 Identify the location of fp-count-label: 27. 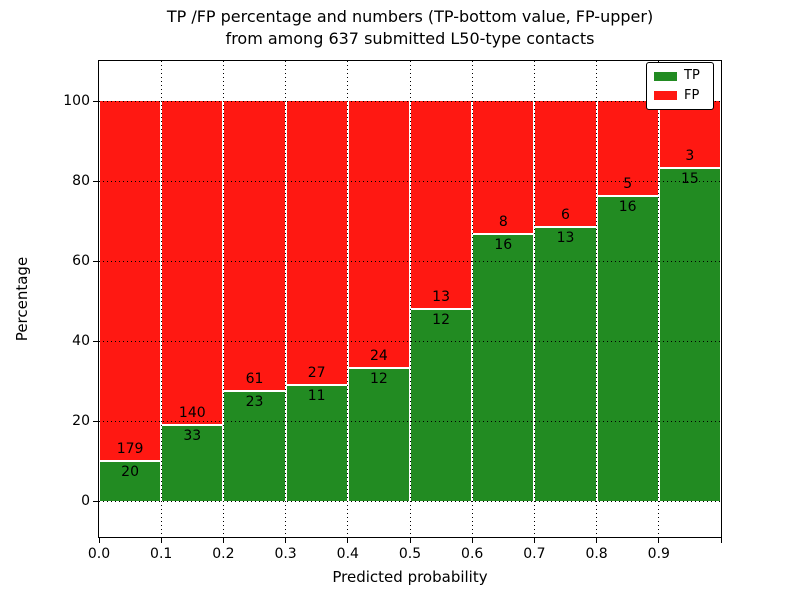
(316, 373).